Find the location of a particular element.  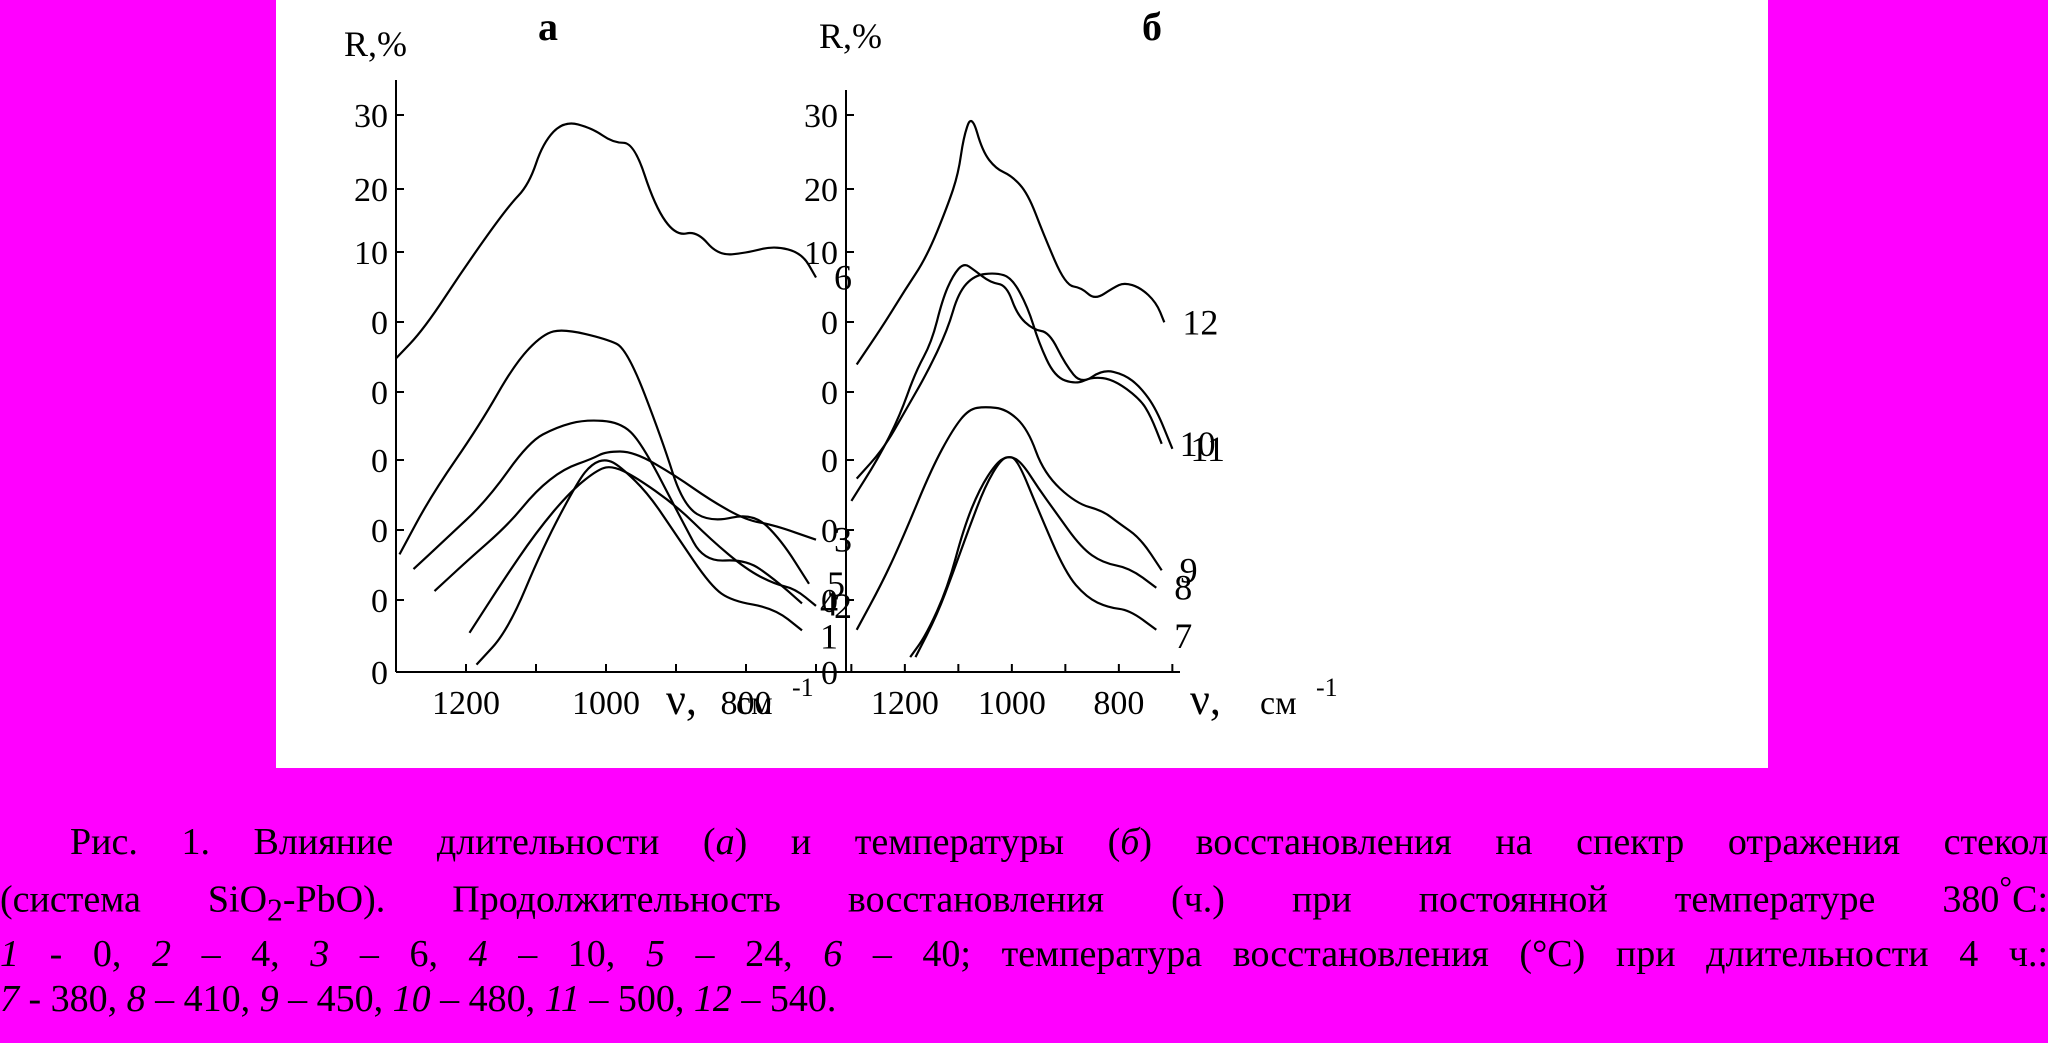

caption-series-number: 9 is located at coordinates (269, 999).